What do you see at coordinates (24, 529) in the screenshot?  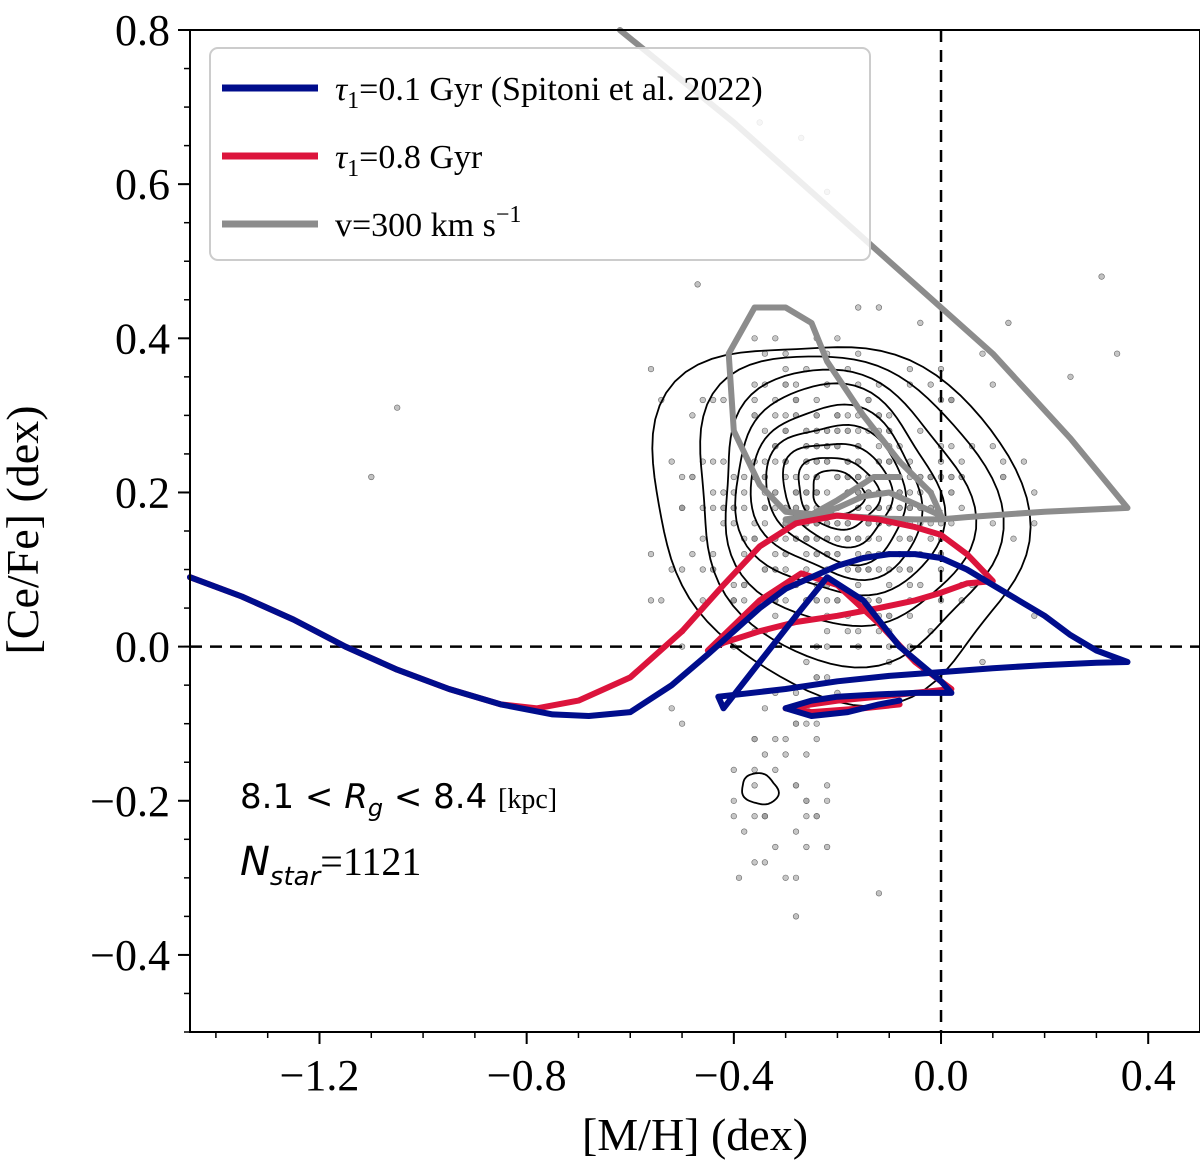 I see `y-axis-title: [Ce/Fe] (dex)` at bounding box center [24, 529].